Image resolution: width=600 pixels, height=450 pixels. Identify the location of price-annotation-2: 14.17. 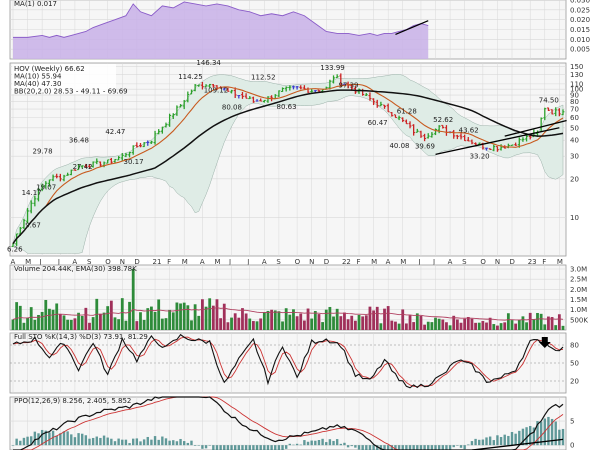
(32, 193).